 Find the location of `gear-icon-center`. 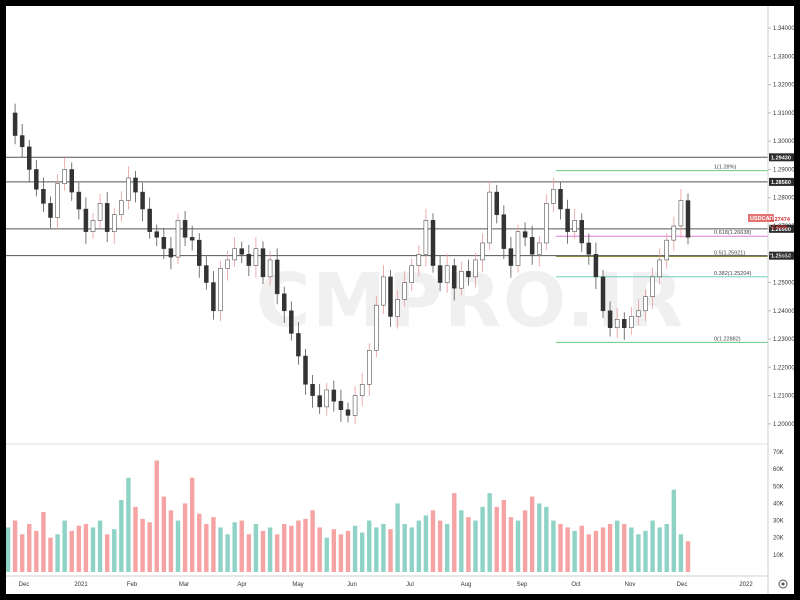

gear-icon-center is located at coordinates (783, 584).